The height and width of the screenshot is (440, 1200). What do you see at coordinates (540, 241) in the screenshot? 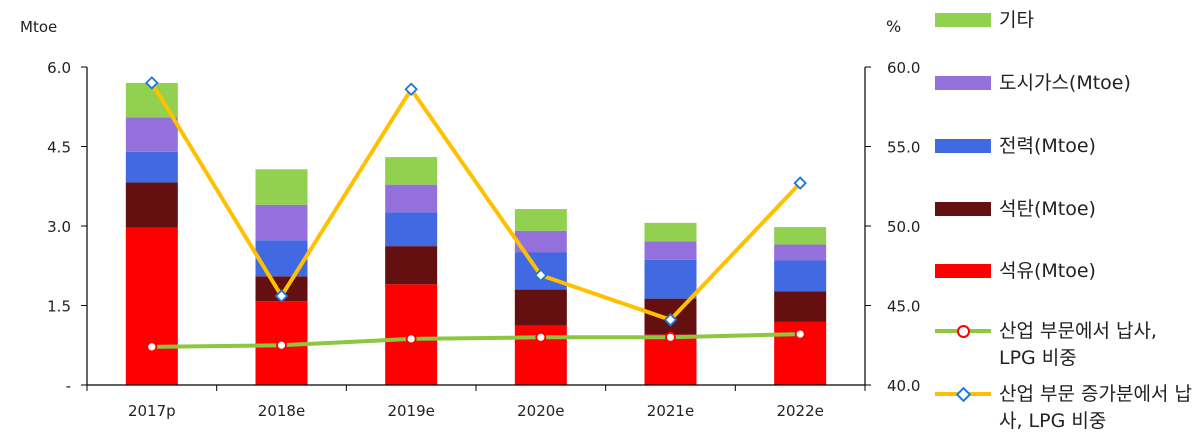
I see `bar-segment-3-2020e` at bounding box center [540, 241].